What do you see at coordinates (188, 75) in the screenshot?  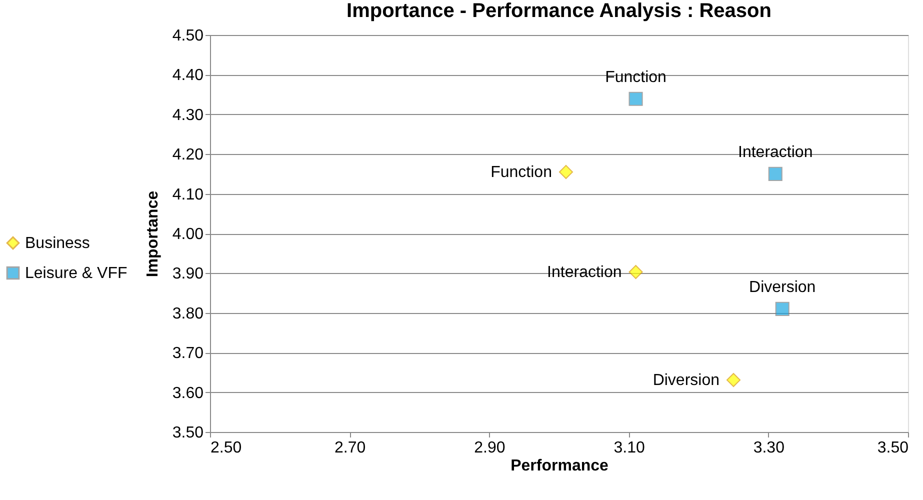 I see `y-tick-label: 4.40` at bounding box center [188, 75].